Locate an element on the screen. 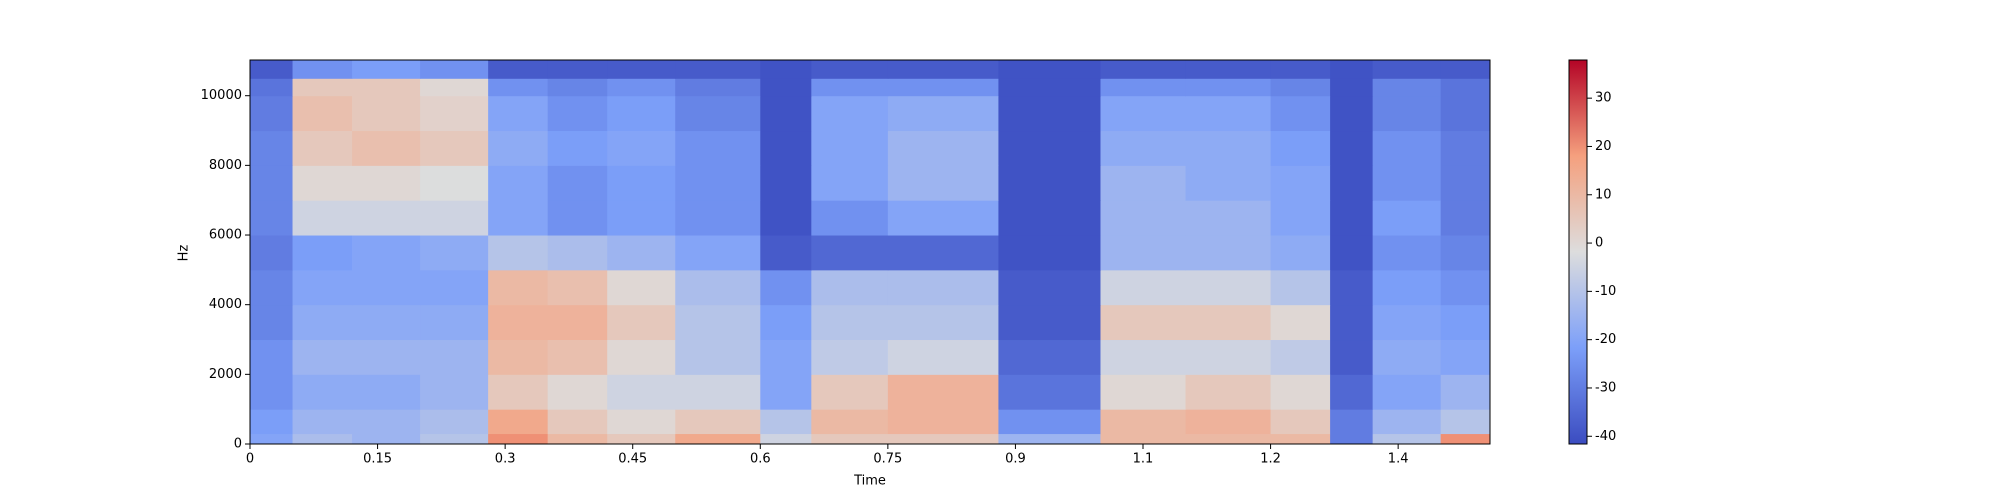 The image size is (2000, 500). colorbar-tick-label: 20 is located at coordinates (1603, 146).